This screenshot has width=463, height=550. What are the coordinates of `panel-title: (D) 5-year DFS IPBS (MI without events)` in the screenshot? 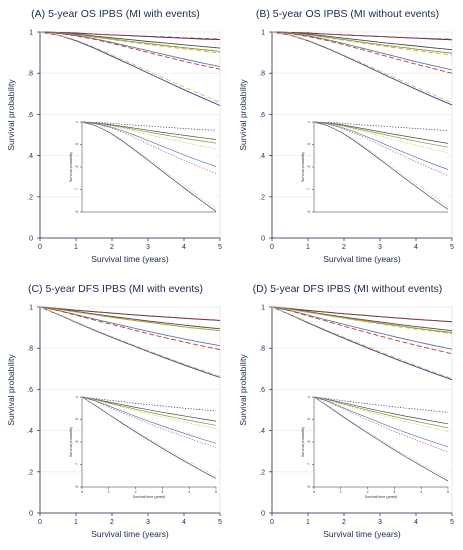 It's located at (347, 289).